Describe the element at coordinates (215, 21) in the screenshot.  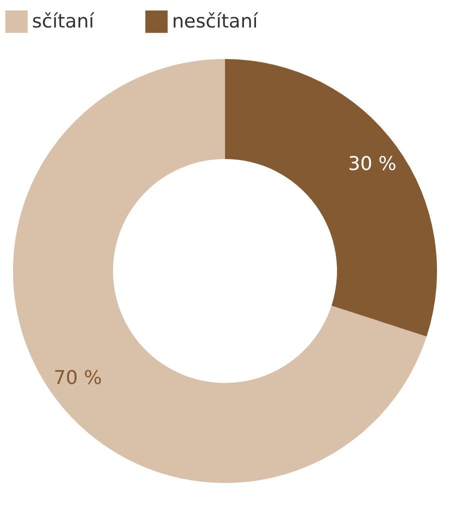
I see `legend-label: nesčítaní` at that location.